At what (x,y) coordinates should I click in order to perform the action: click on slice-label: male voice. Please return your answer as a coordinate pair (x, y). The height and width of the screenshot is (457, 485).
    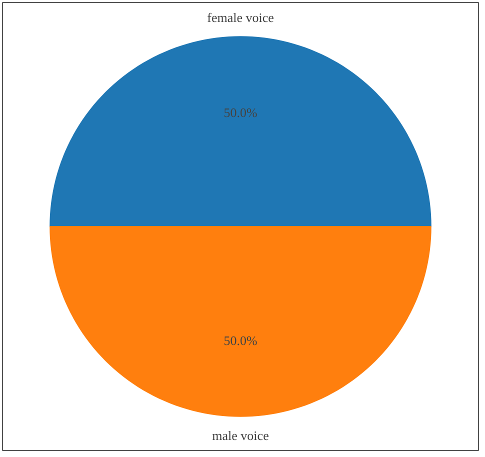
    Looking at the image, I should click on (241, 435).